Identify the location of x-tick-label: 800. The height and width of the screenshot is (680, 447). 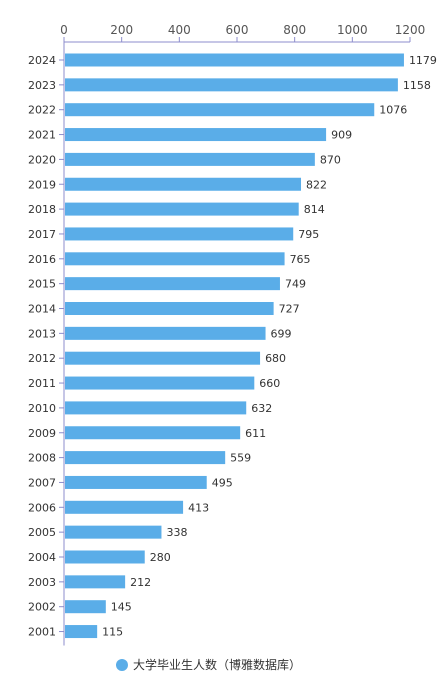
(294, 30).